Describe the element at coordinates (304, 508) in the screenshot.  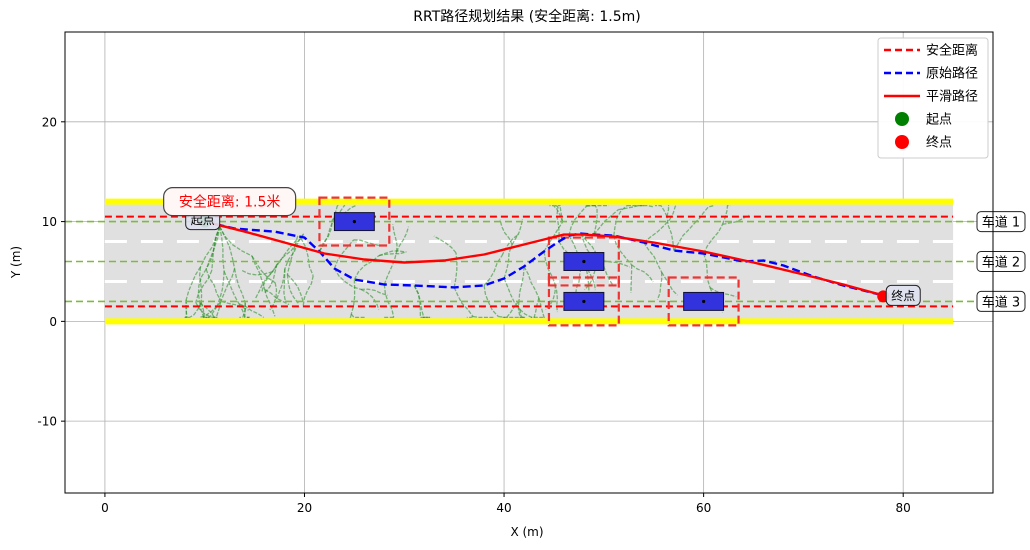
I see `x-tick-label: 20` at that location.